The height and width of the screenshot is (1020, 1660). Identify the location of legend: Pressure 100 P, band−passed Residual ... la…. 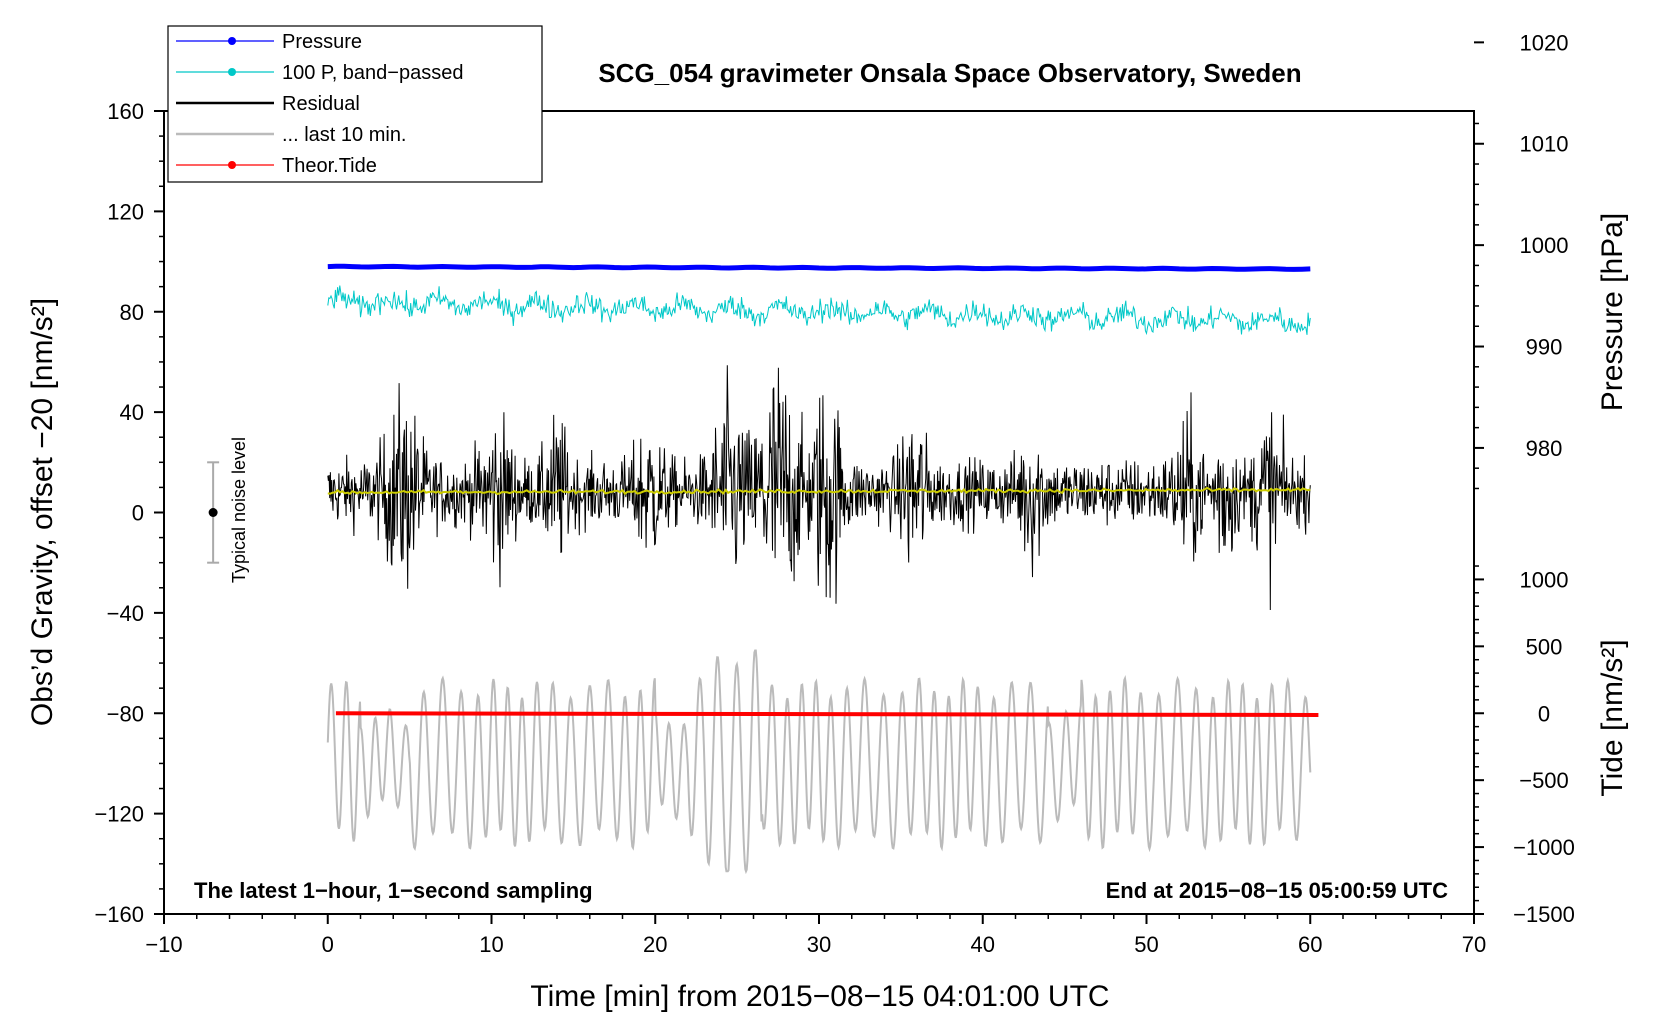
(355, 104).